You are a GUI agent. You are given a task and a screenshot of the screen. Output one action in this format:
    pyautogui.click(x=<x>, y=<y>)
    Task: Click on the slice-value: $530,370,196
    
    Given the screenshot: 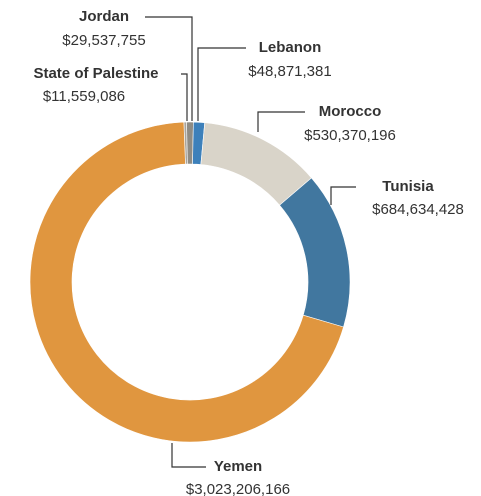 What is the action you would take?
    pyautogui.click(x=350, y=135)
    